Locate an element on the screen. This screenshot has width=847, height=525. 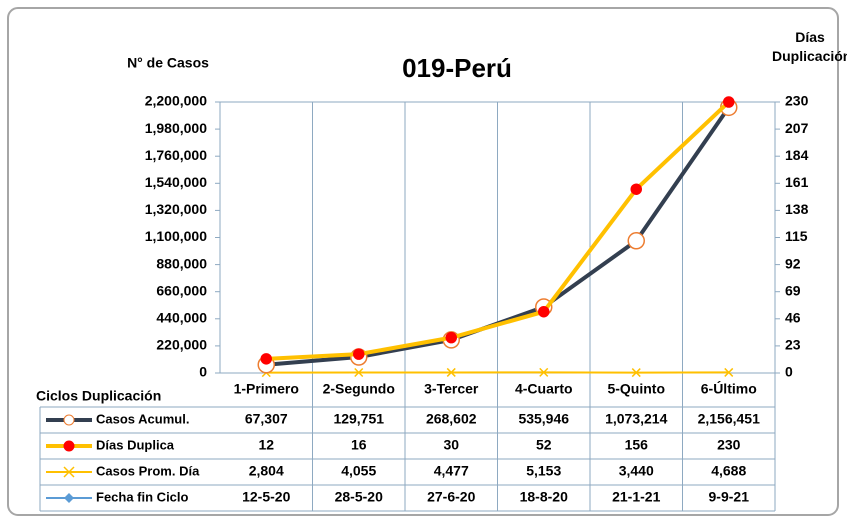
y2-tick-label: 46 is located at coordinates (793, 318).